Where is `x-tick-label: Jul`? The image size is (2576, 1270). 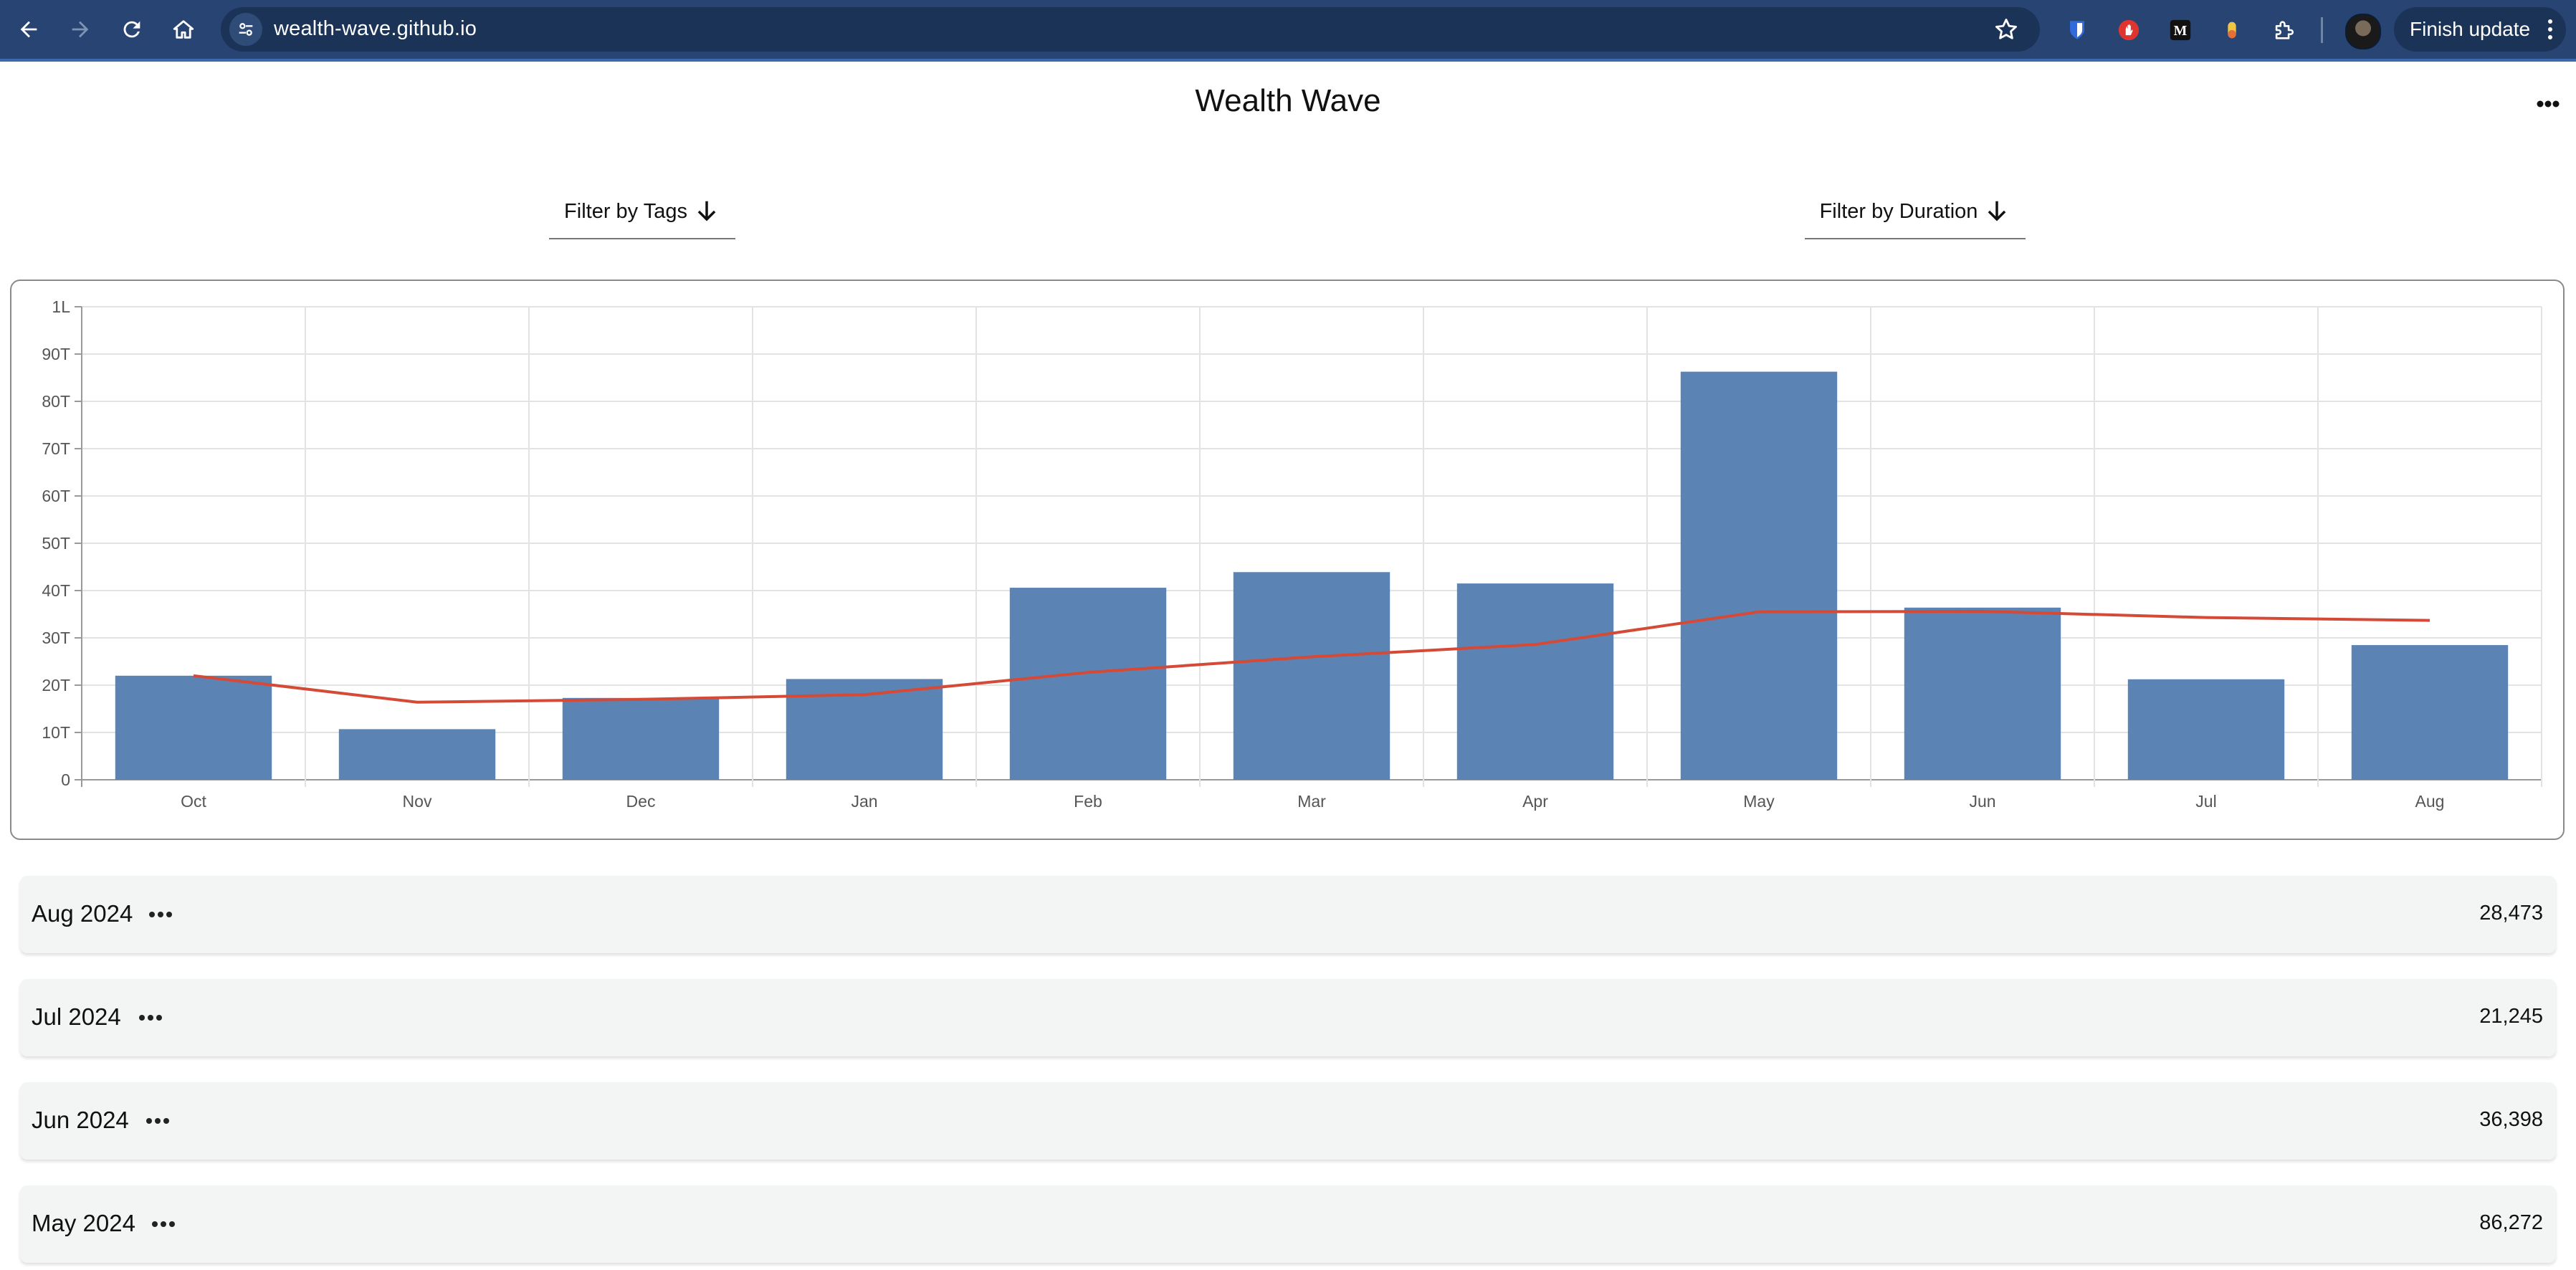 x-tick-label: Jul is located at coordinates (2205, 802).